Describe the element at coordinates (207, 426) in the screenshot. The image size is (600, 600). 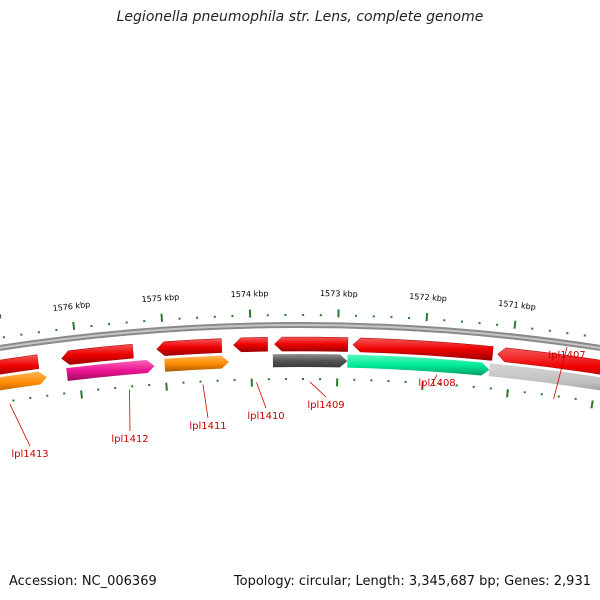
I see `gene-label-lpl1411: lpl1411` at that location.